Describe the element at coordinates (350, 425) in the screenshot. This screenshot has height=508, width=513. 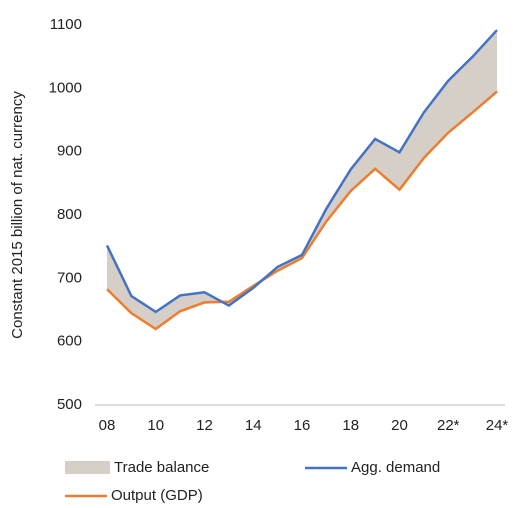
I see `x-tick-label: 18` at that location.